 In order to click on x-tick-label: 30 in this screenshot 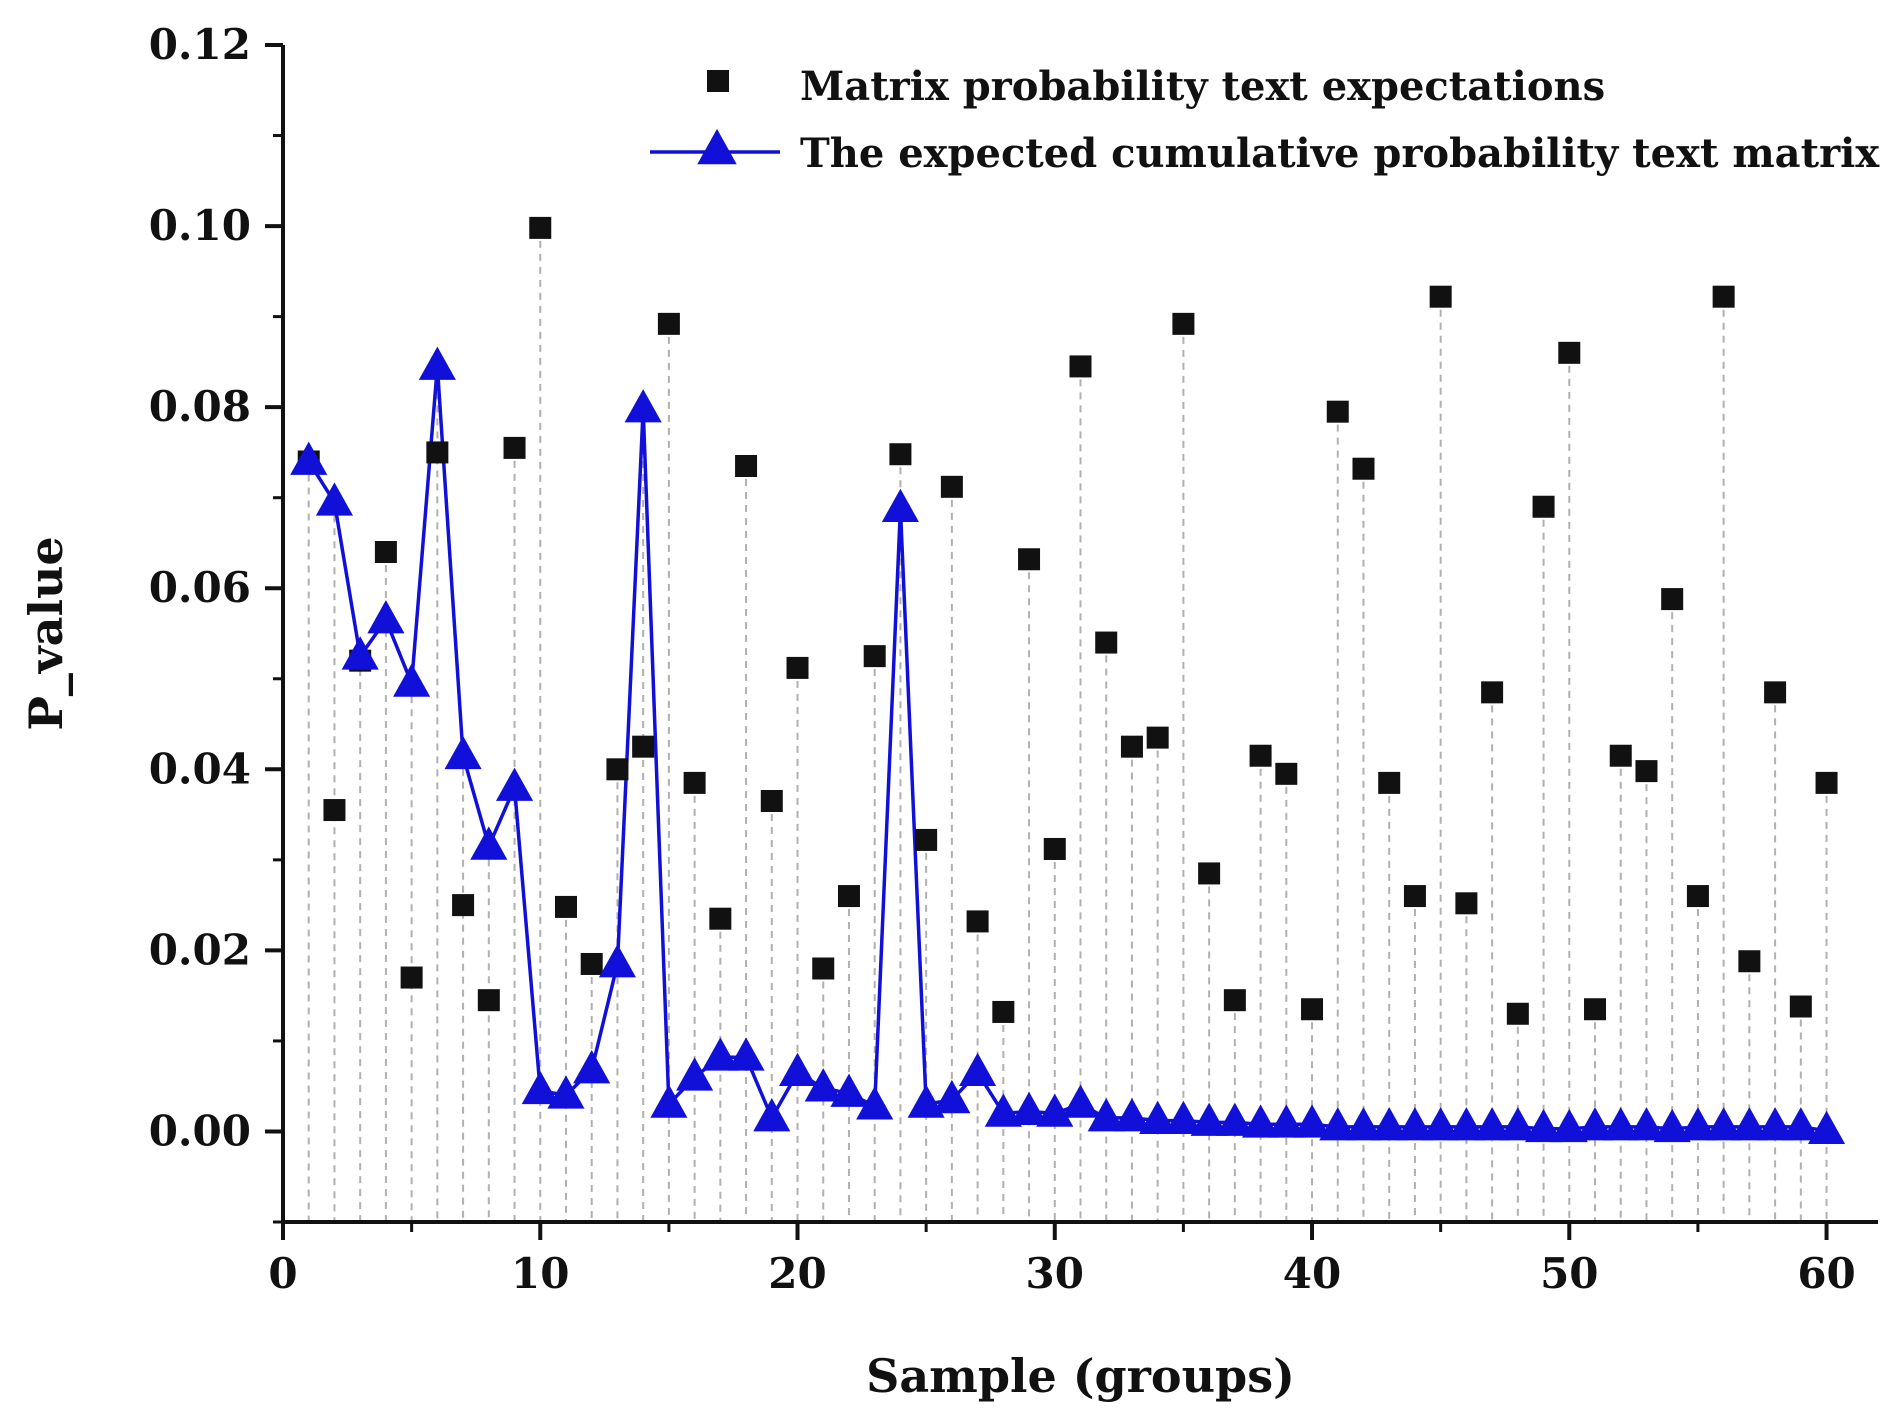, I will do `click(1055, 1273)`.